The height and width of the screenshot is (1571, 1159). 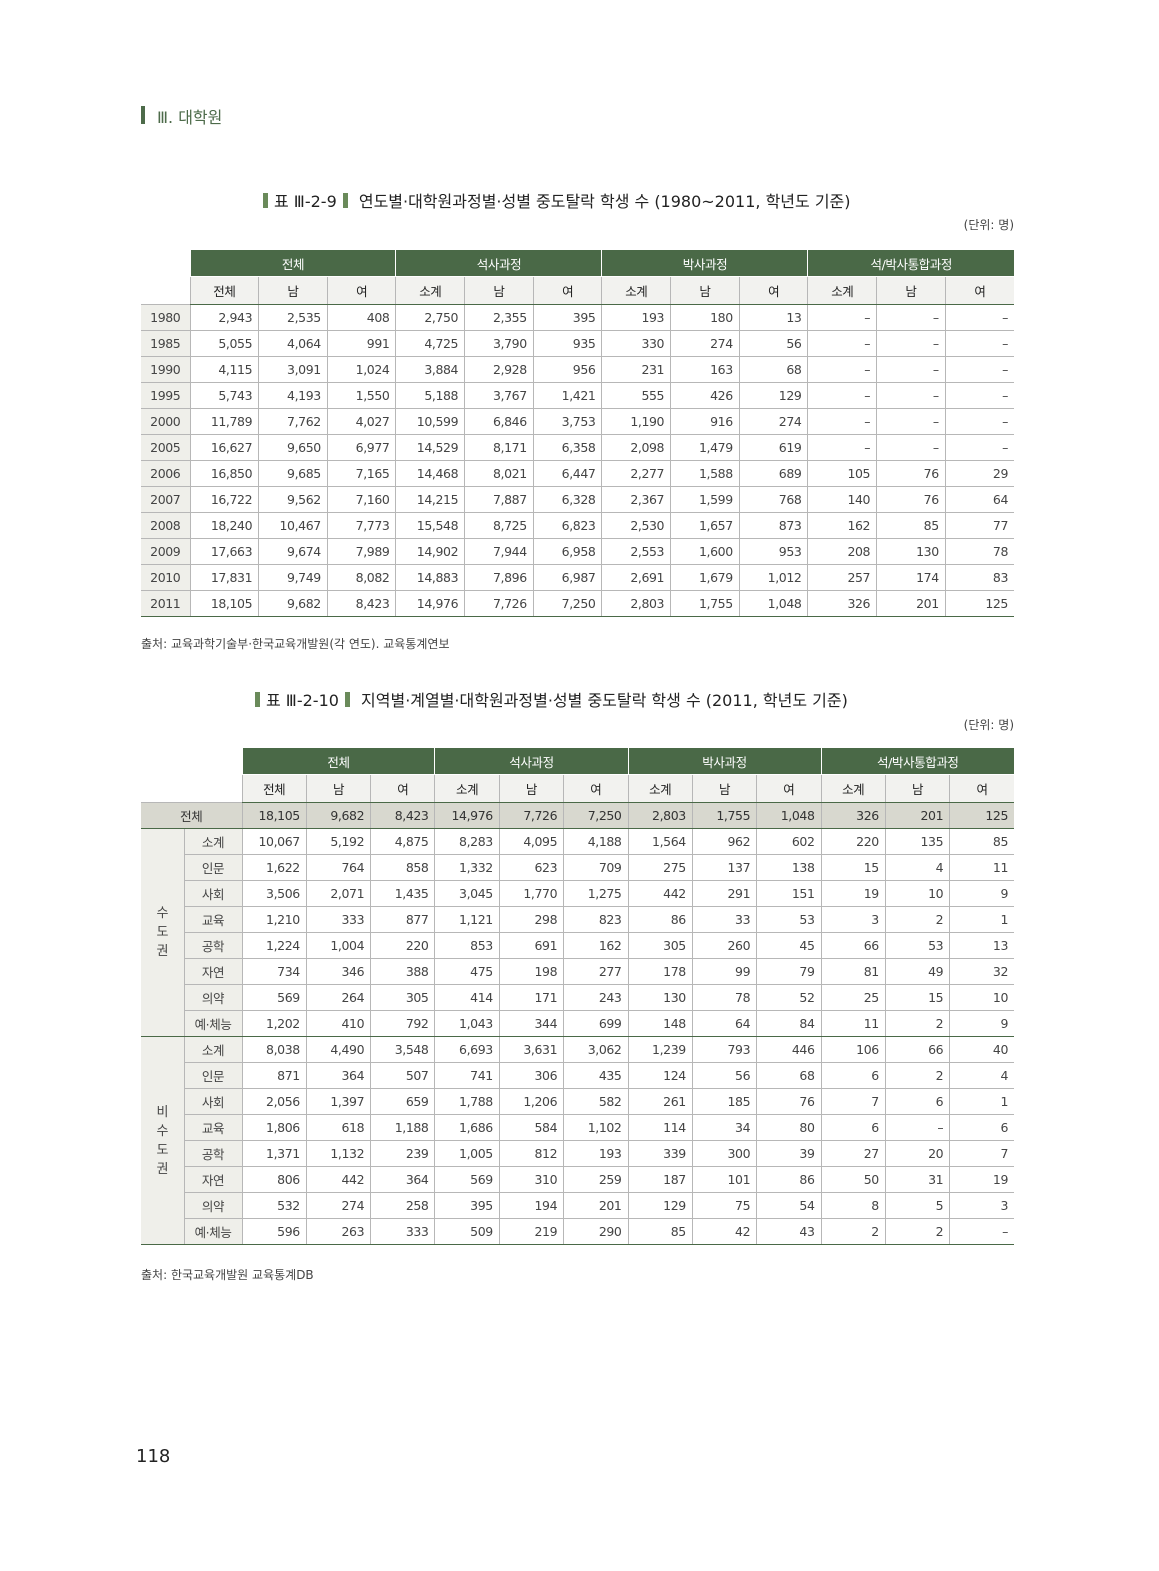 I want to click on value-cell: 3,062, so click(x=596, y=1049).